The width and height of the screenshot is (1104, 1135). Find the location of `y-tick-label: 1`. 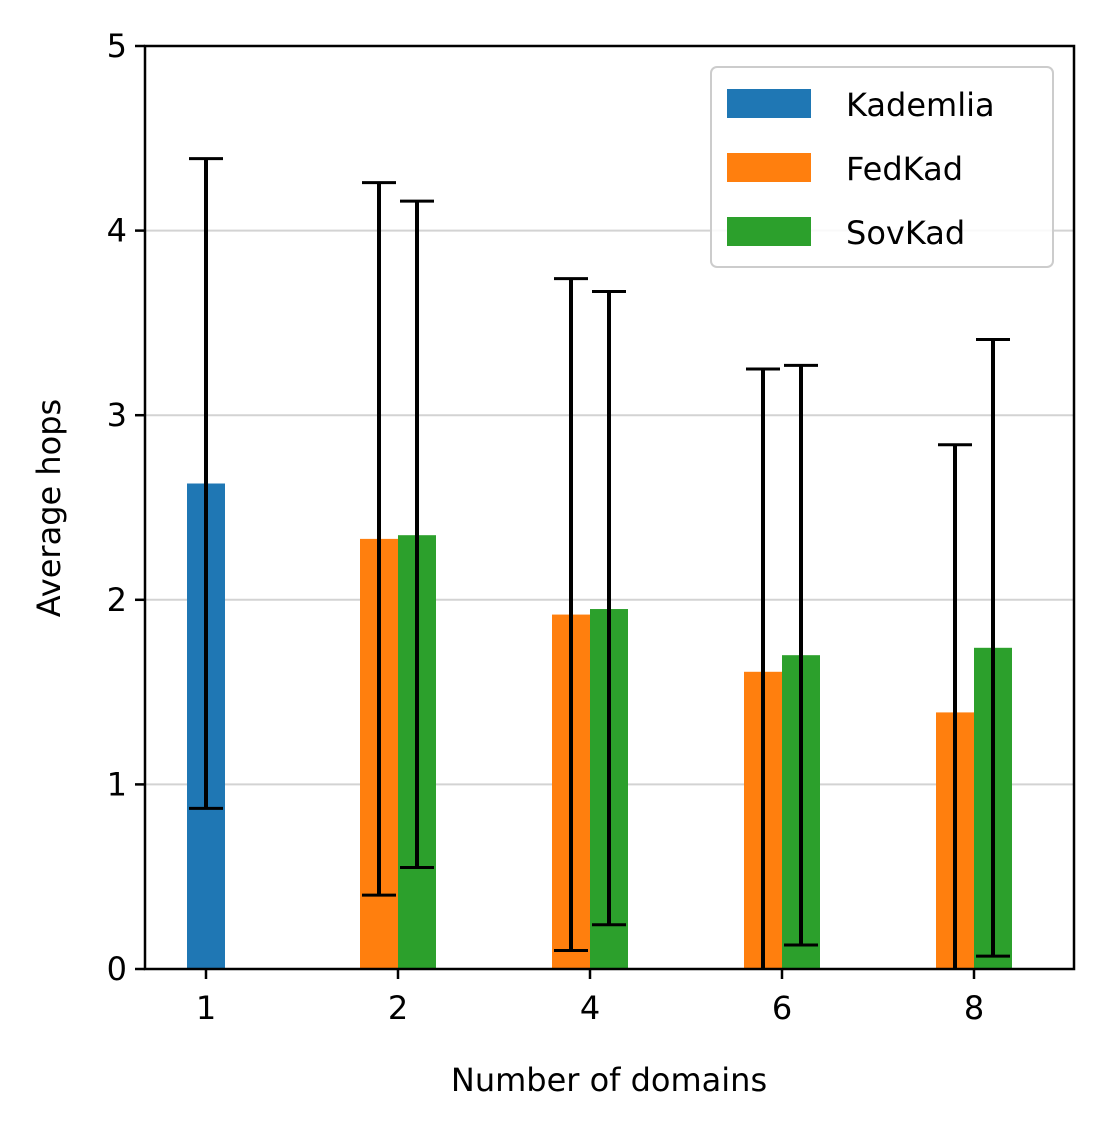

y-tick-label: 1 is located at coordinates (117, 784).